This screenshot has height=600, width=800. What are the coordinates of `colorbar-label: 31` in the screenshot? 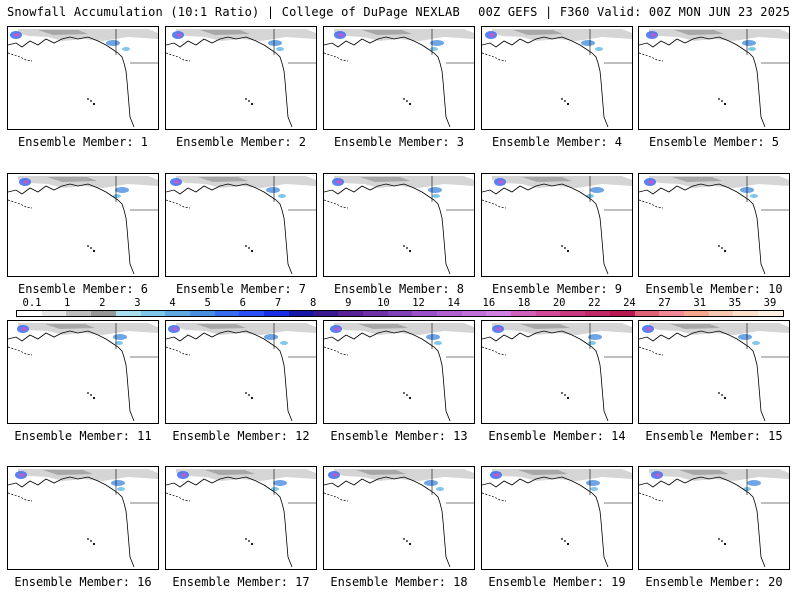 It's located at (700, 303).